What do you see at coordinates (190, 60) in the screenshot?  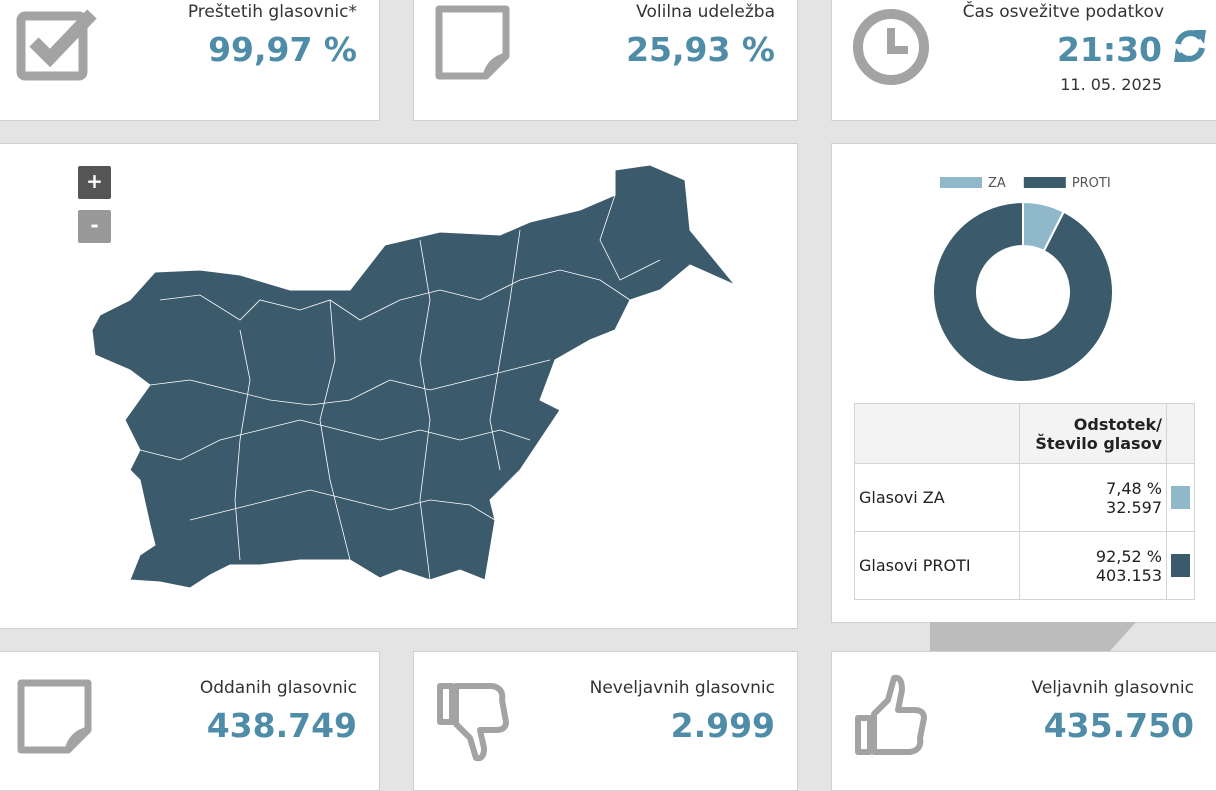 I see `card-counted: Preštetih glasovnic* 99,97 %` at bounding box center [190, 60].